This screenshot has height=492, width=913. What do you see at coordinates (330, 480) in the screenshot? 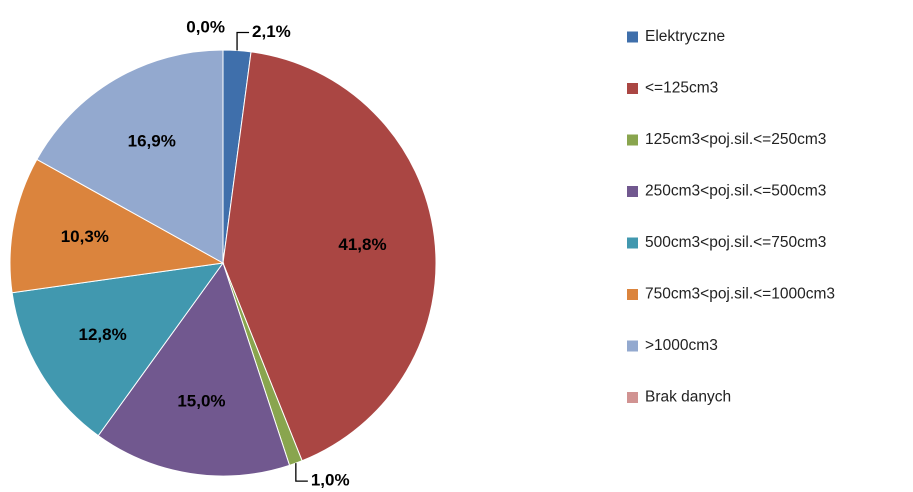
I see `data-label: 1,0%` at bounding box center [330, 480].